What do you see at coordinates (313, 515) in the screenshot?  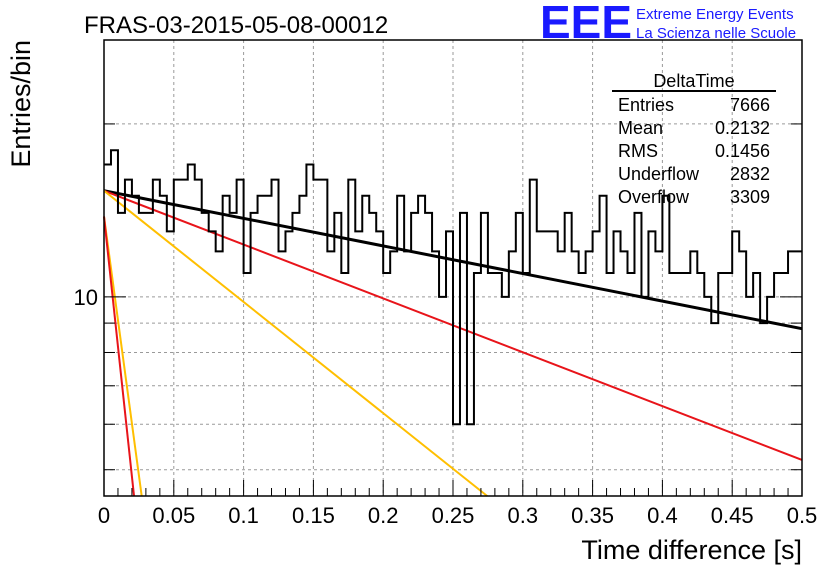 I see `x-tick-label-3: 0.15` at bounding box center [313, 515].